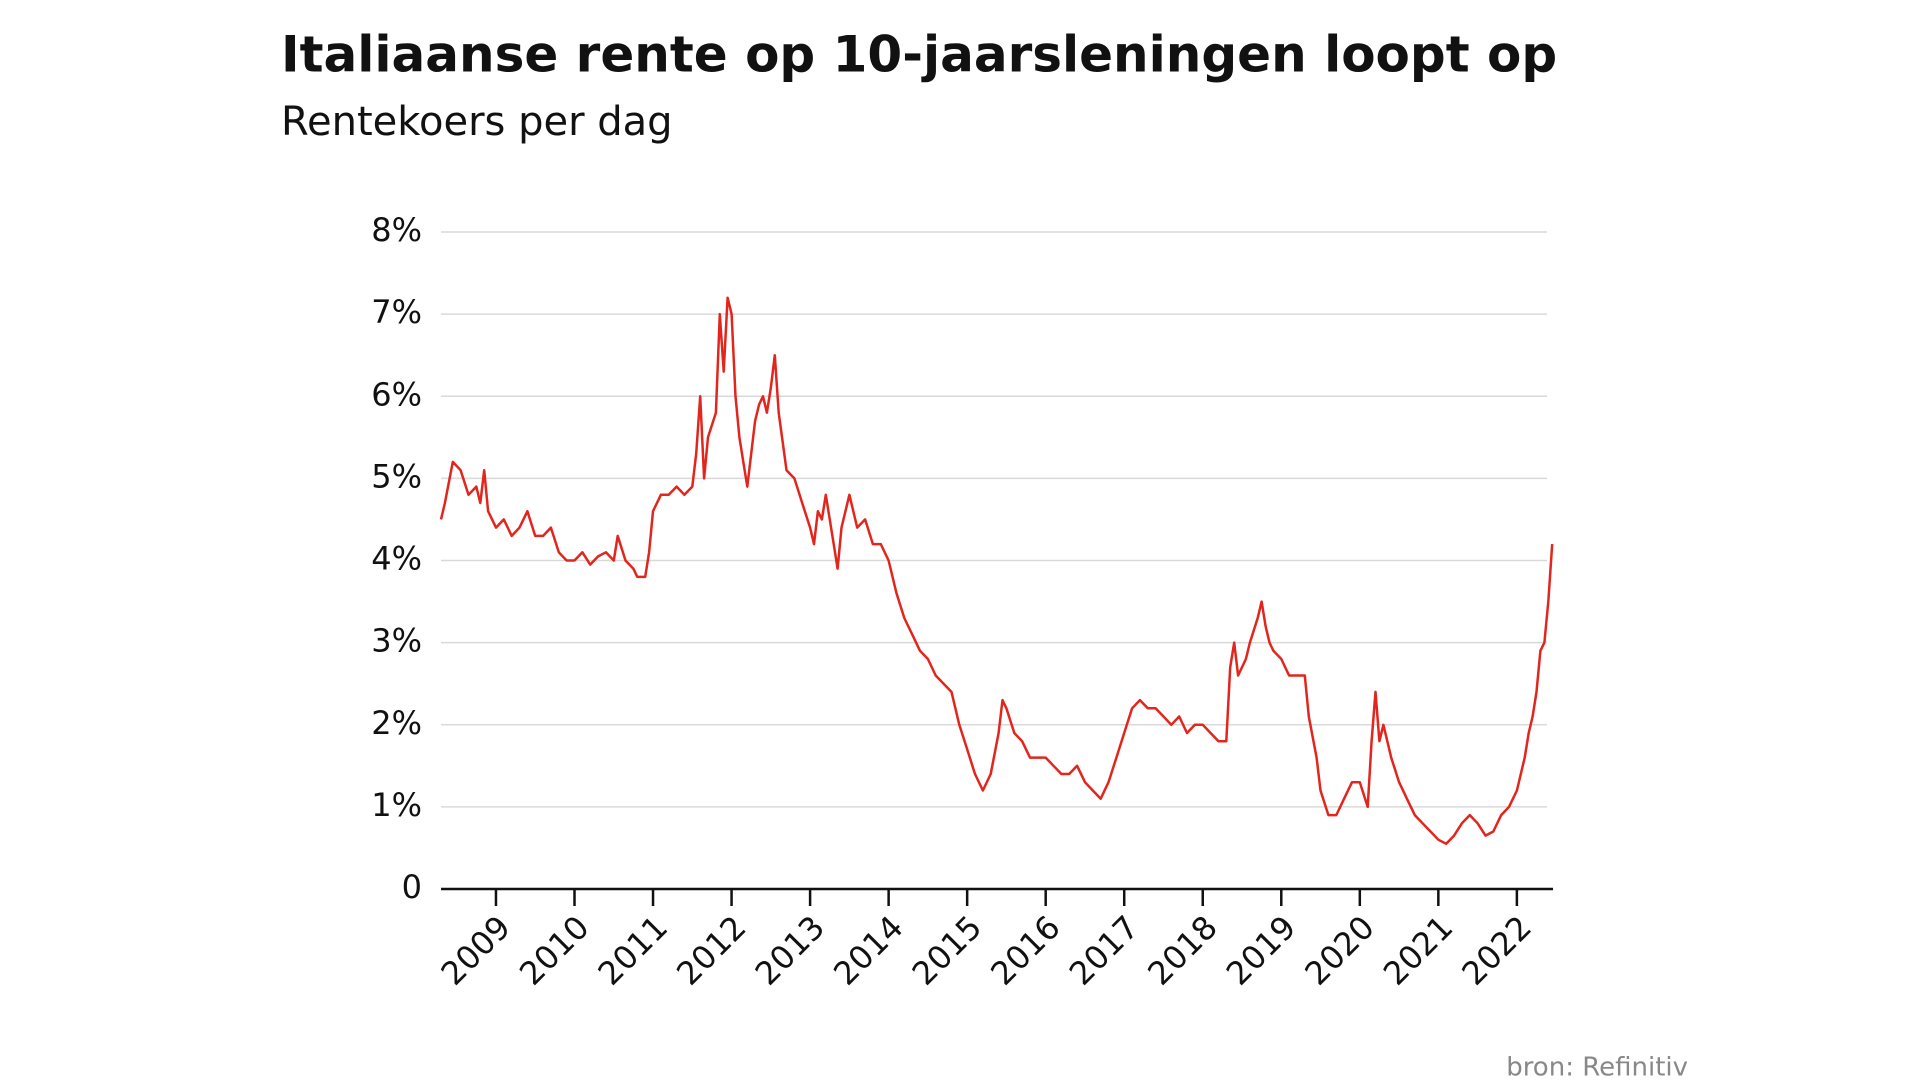 Image resolution: width=1920 pixels, height=1084 pixels. What do you see at coordinates (1104, 950) in the screenshot?
I see `x-tick-label: 2017` at bounding box center [1104, 950].